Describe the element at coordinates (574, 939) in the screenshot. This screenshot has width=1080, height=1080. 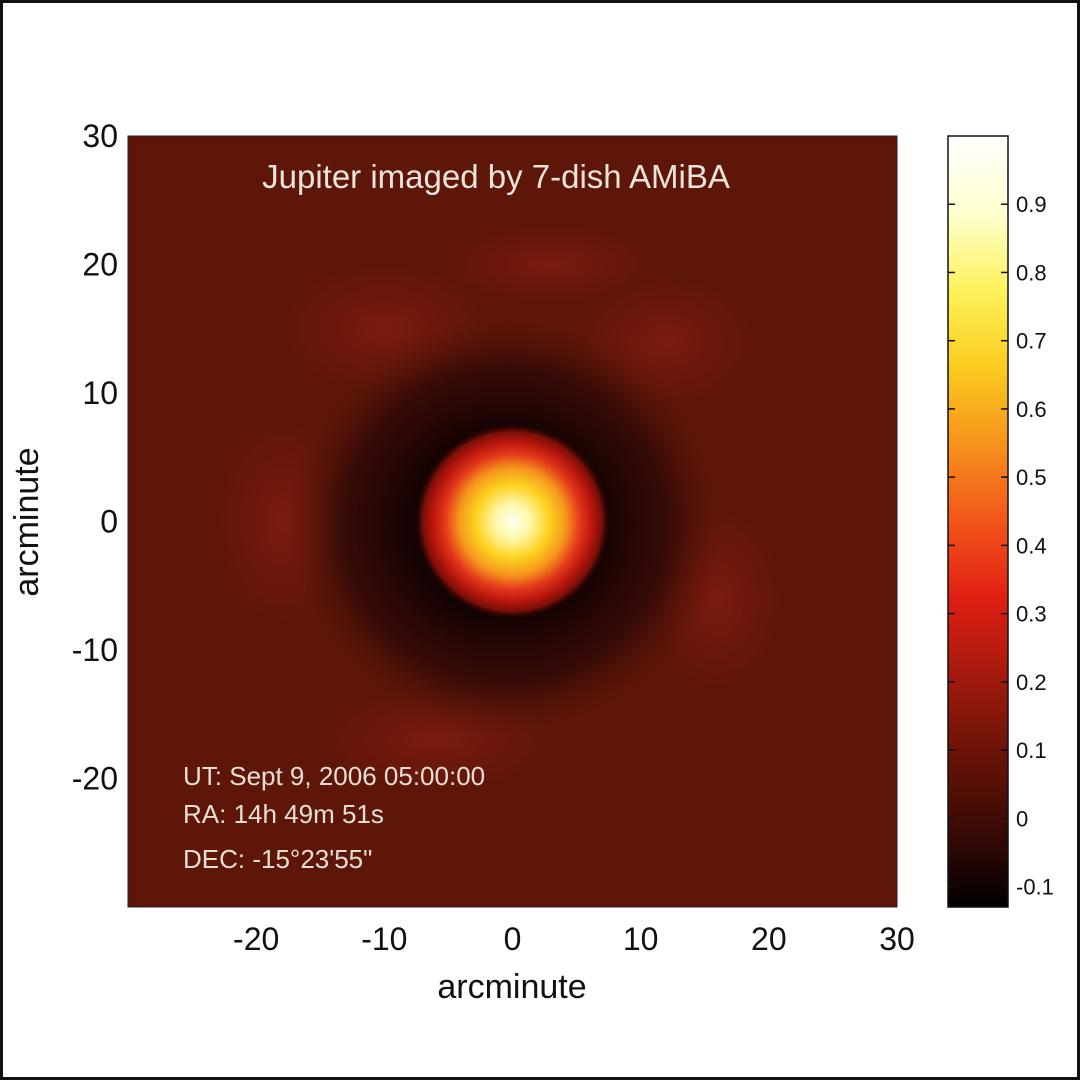
I see `x-tick-labels: -20 -10 0 10 20 30` at that location.